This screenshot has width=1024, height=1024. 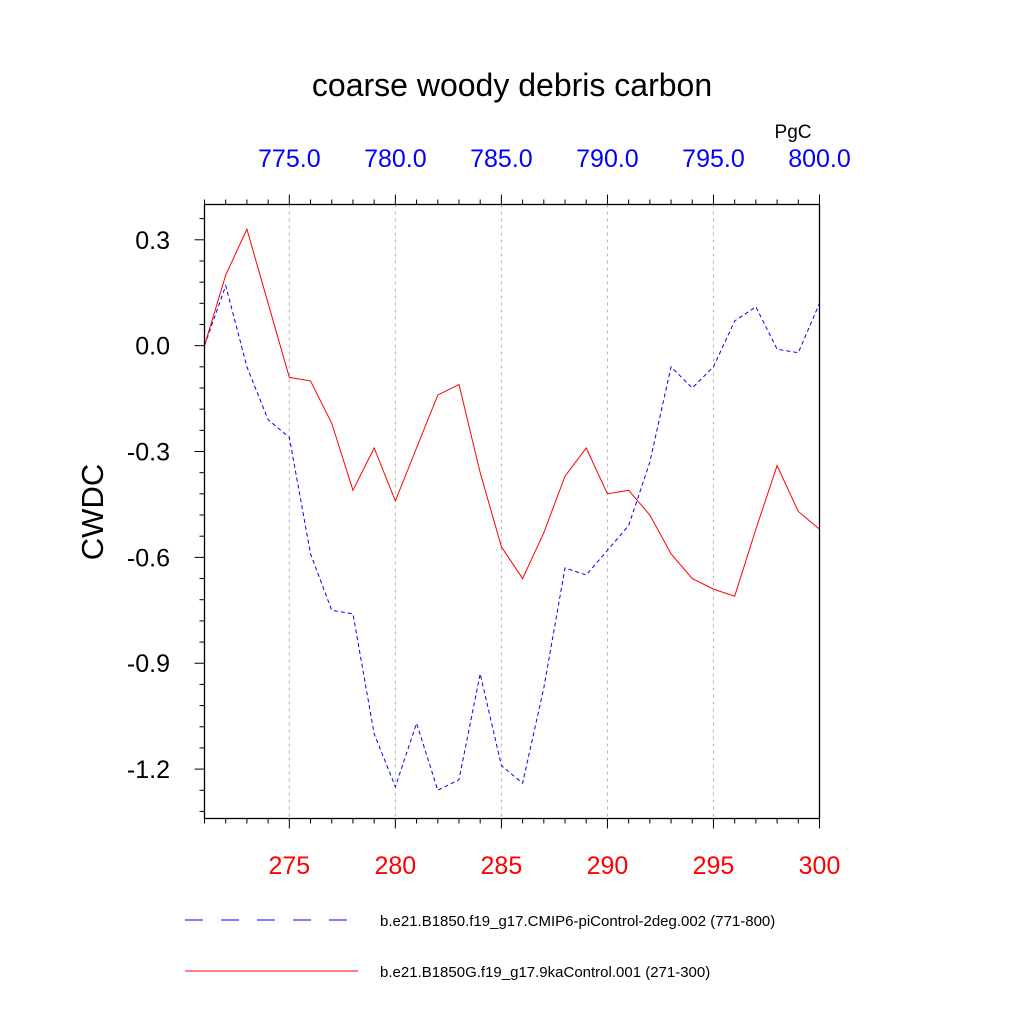 What do you see at coordinates (714, 866) in the screenshot?
I see `x-tick-label: 295` at bounding box center [714, 866].